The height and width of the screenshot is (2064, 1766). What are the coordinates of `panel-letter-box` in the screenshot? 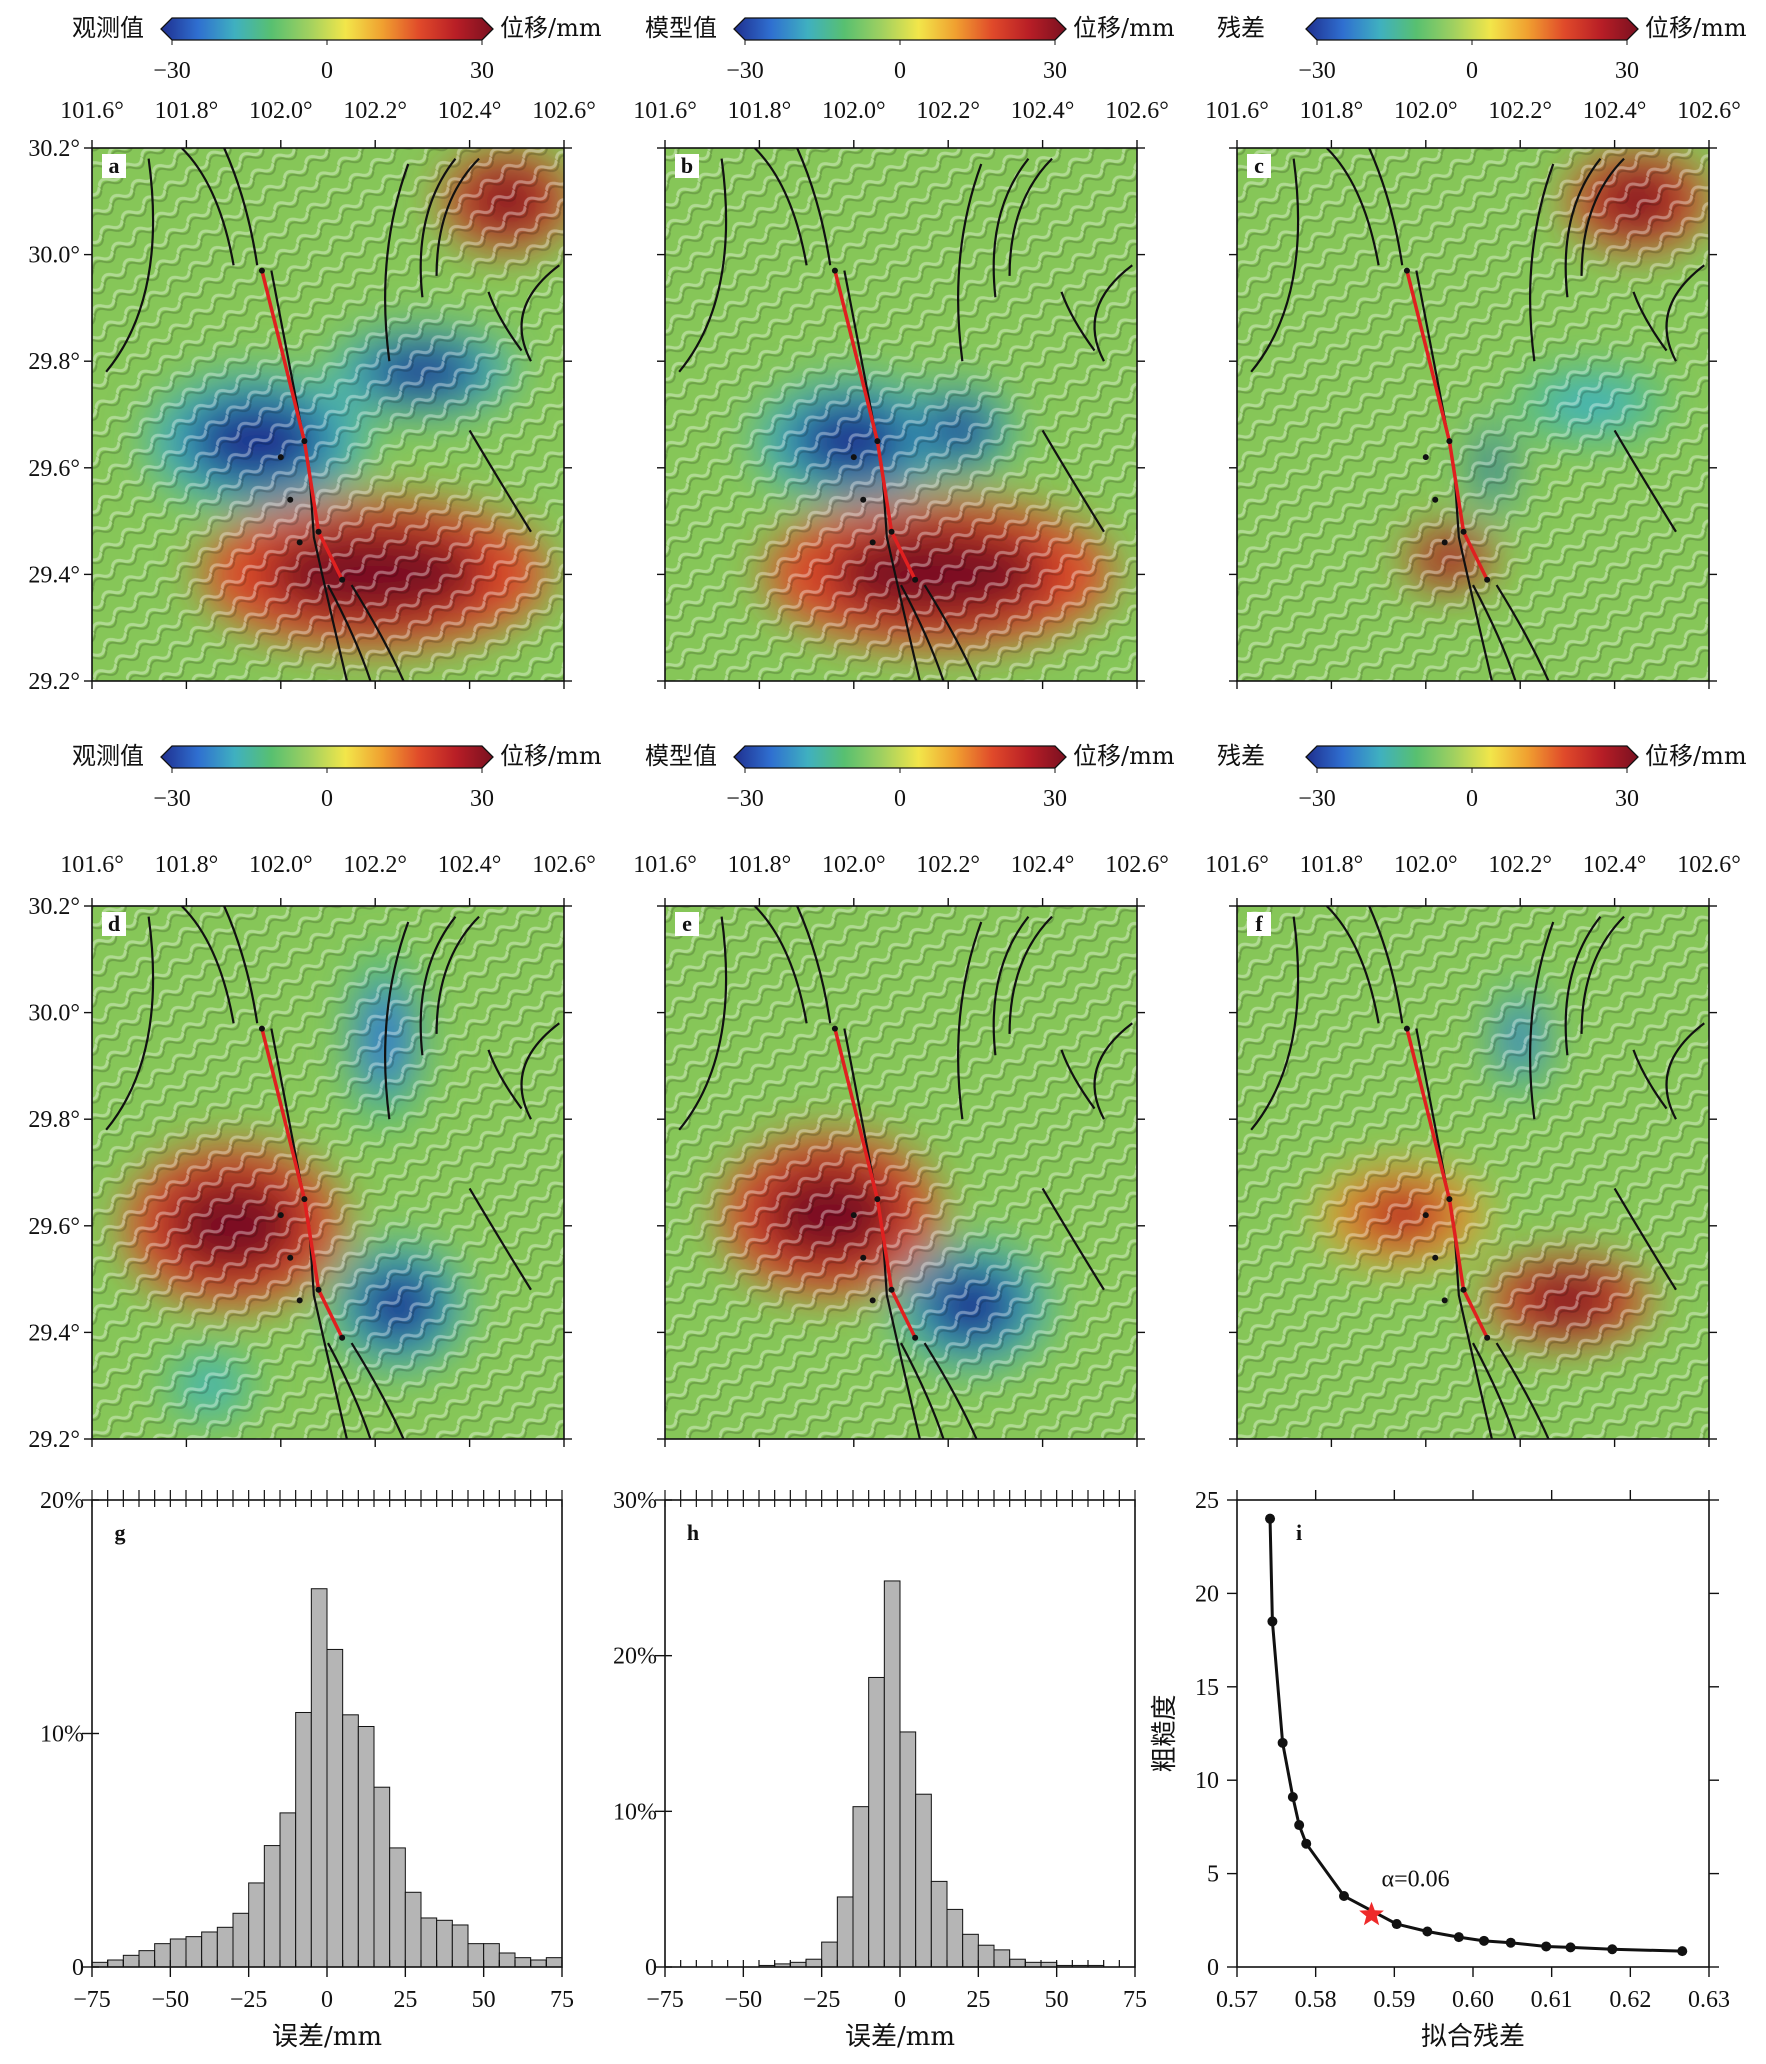 It's located at (1259, 166).